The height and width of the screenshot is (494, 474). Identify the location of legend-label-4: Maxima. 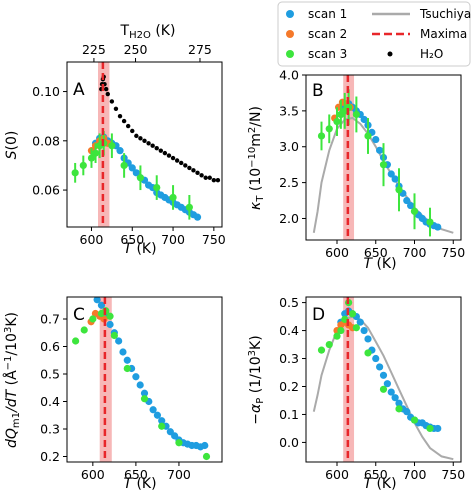
(443, 34).